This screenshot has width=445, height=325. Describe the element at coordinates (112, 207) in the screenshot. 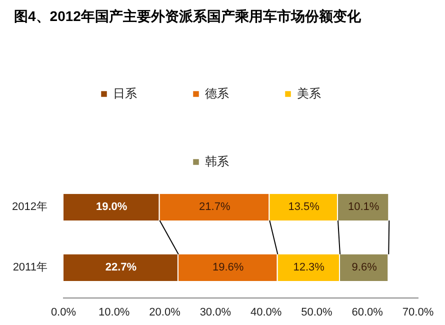

I see `data-label: 19.0%` at that location.